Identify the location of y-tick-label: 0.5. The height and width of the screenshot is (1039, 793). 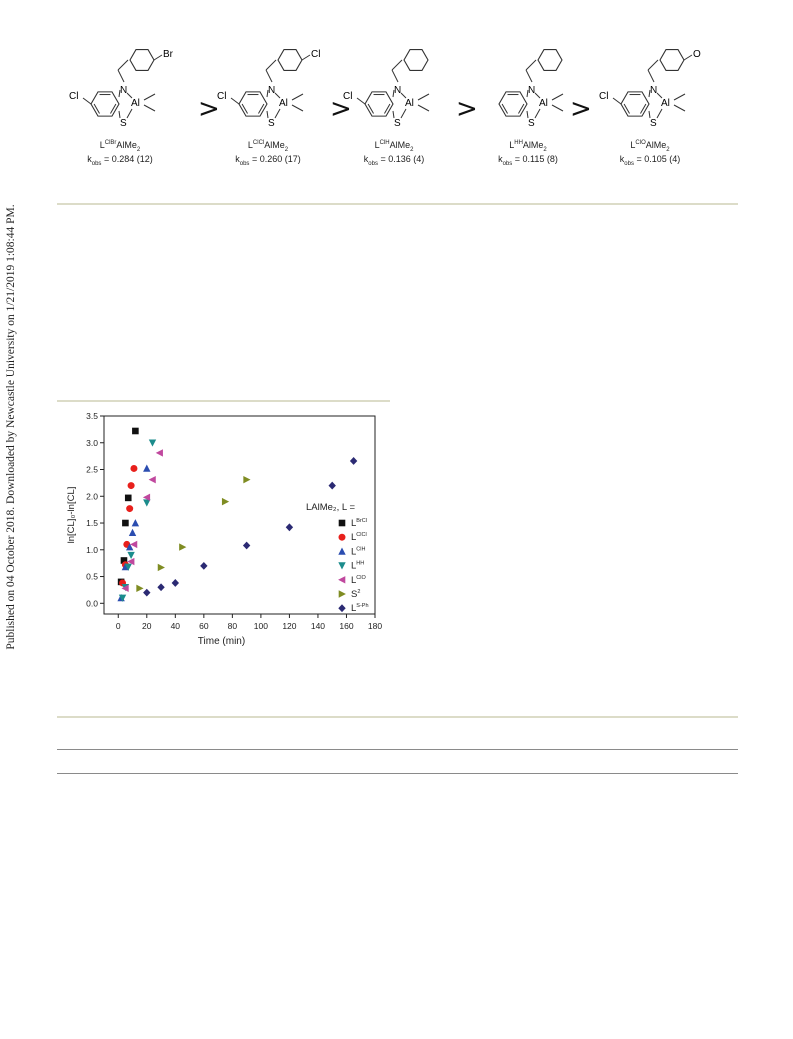
(92, 577).